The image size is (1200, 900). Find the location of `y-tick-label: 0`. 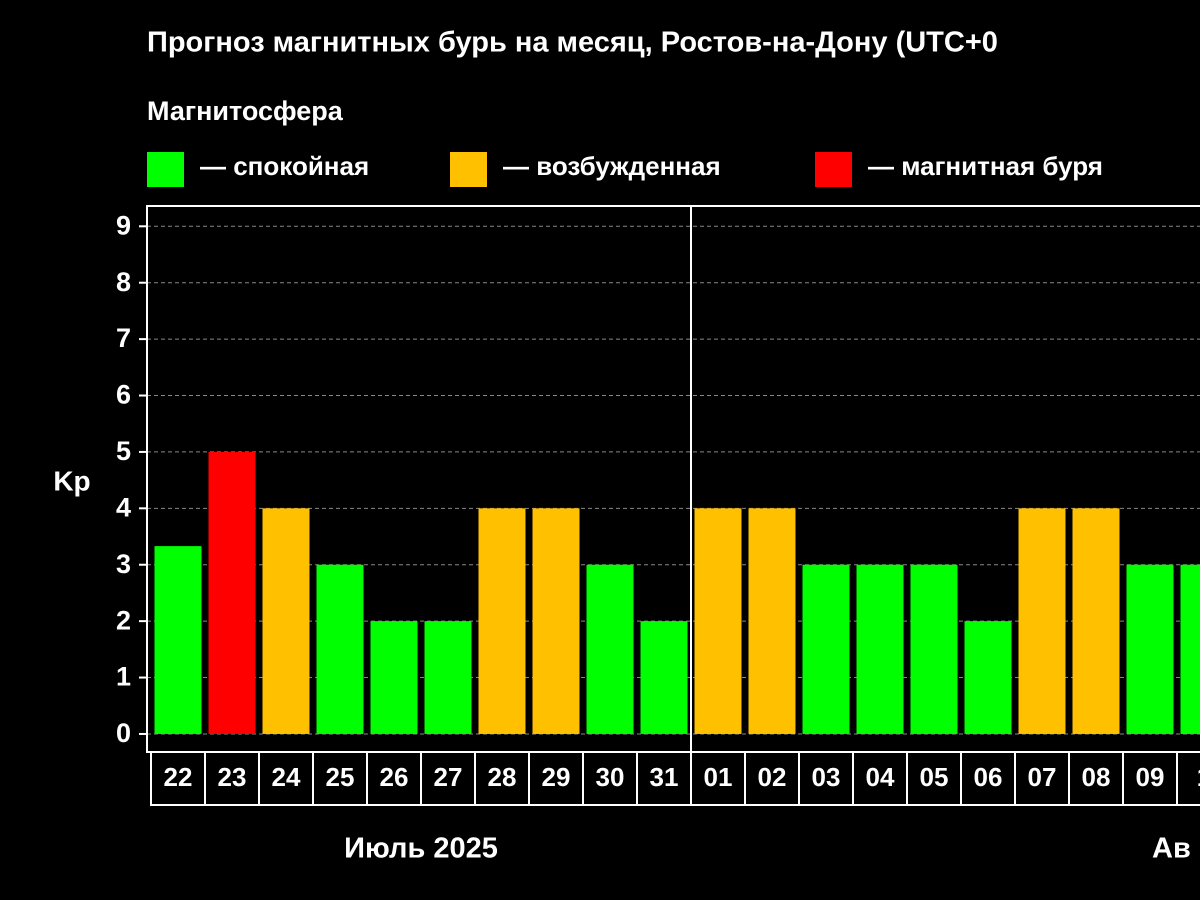

y-tick-label: 0 is located at coordinates (123, 733).